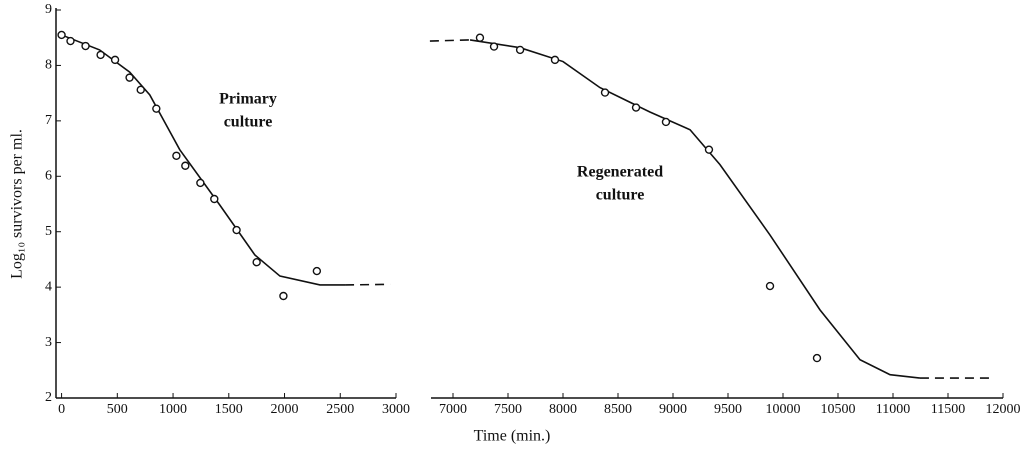 The image size is (1025, 451). Describe the element at coordinates (173, 409) in the screenshot. I see `x-tick-label: 1000` at that location.